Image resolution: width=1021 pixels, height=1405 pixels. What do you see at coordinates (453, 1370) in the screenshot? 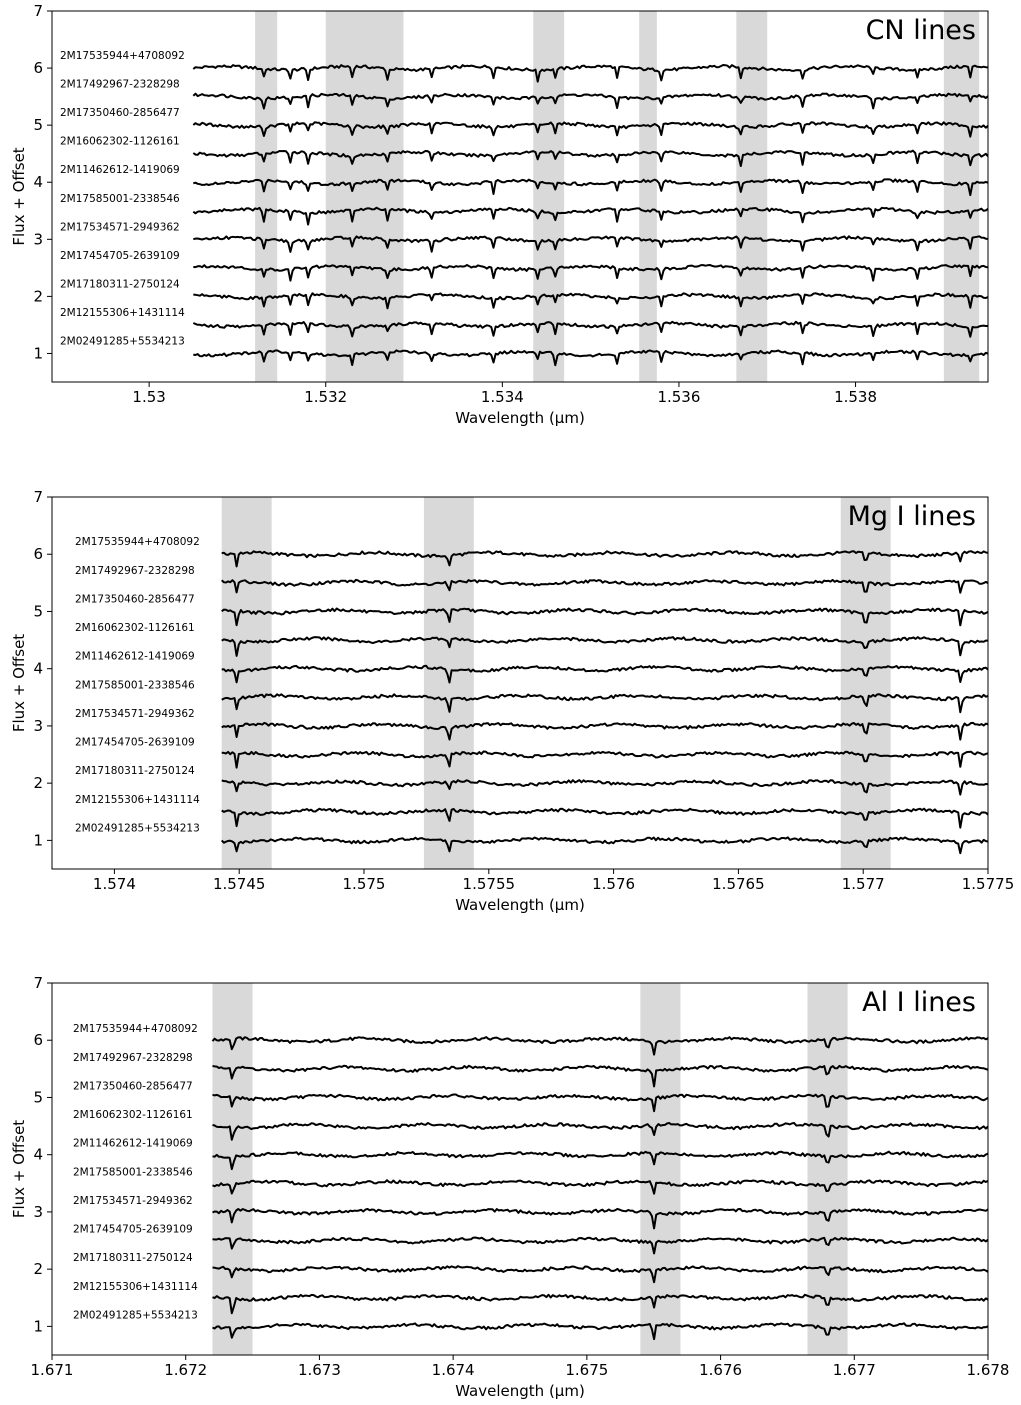
I see `x-tick-label: 1.674` at bounding box center [453, 1370].